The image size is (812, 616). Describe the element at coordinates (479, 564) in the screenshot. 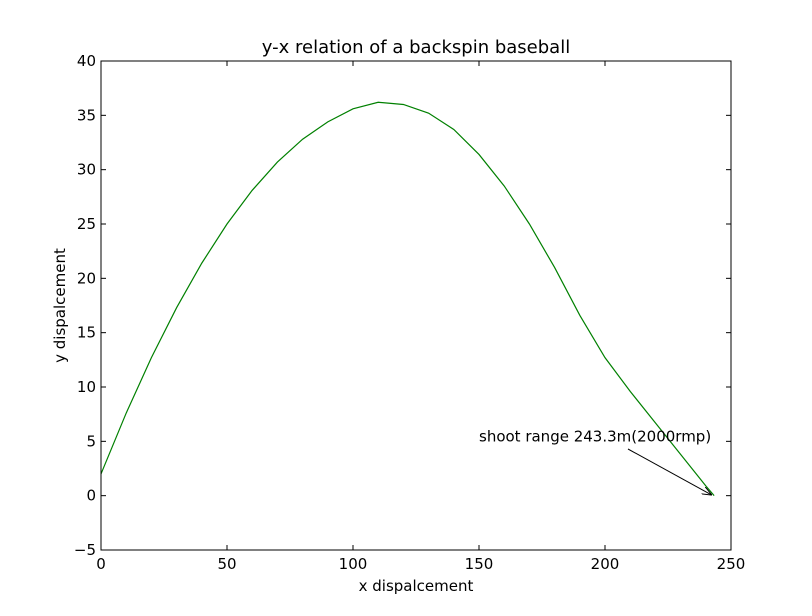

I see `x-tick-label: 150` at that location.